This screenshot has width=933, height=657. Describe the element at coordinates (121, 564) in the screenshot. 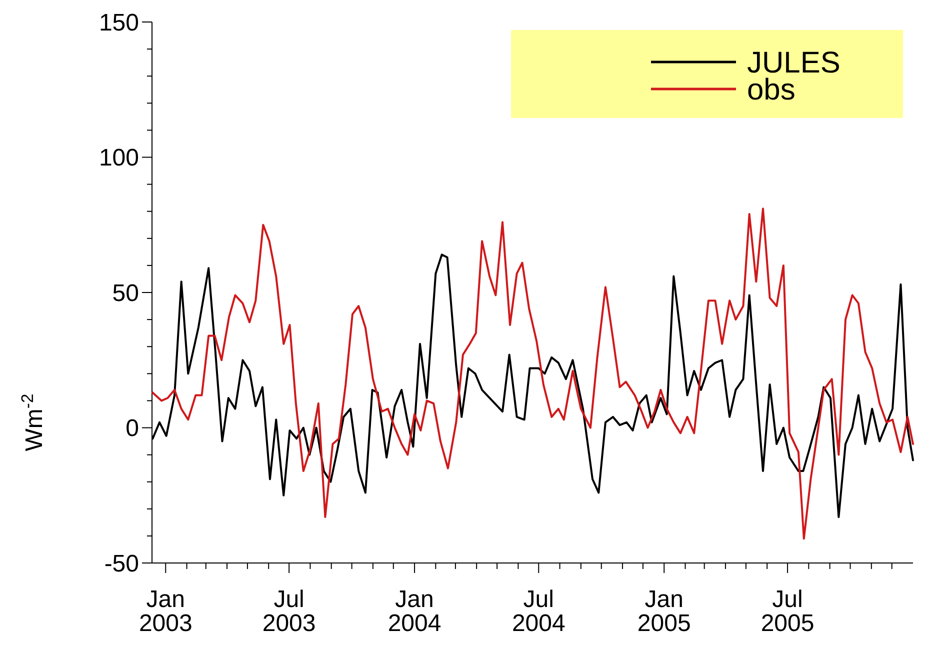

I see `y-tick-label: -50` at that location.